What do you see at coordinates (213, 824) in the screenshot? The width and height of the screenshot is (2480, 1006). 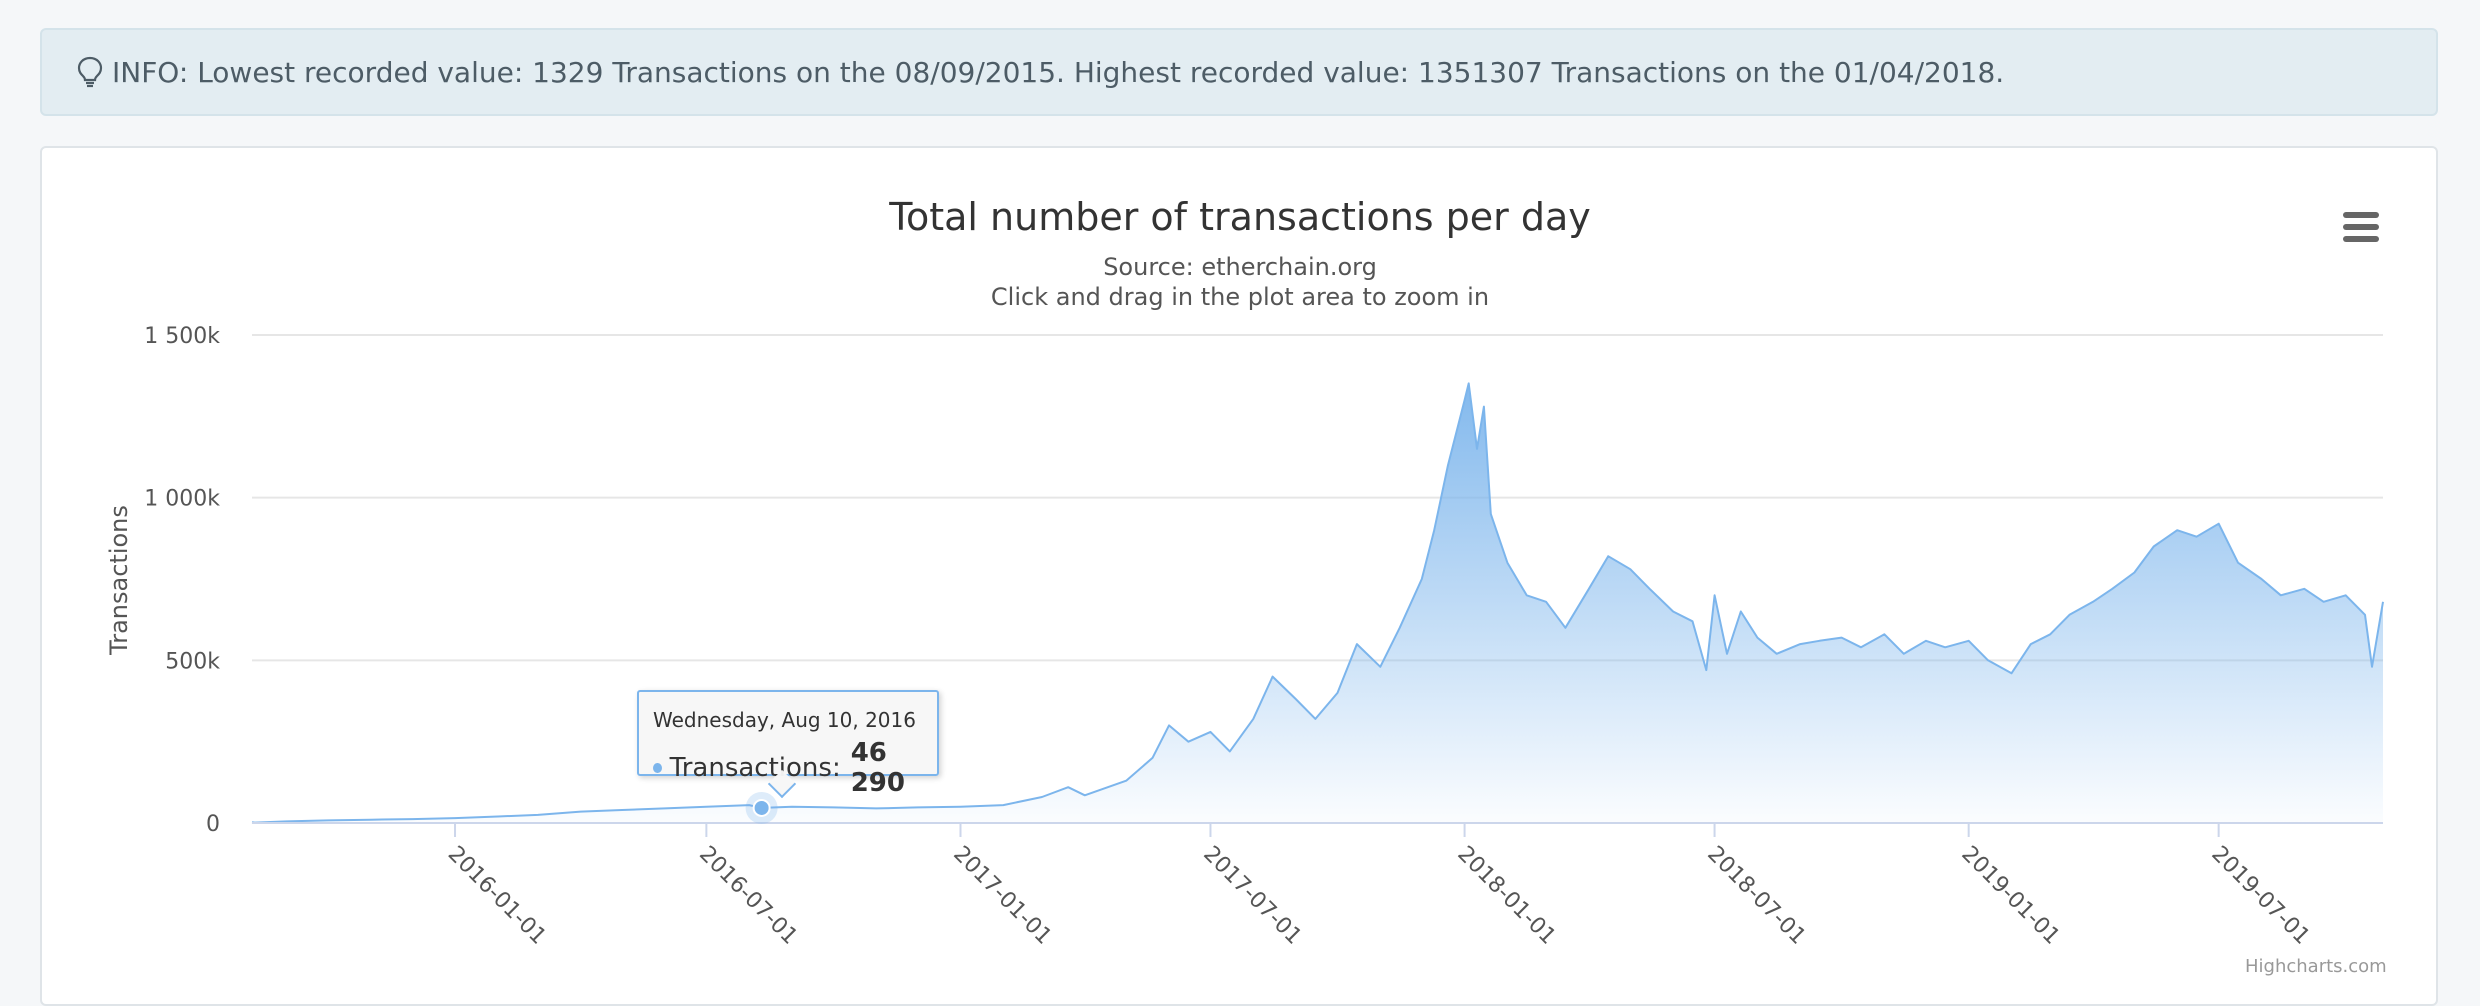 I see `y-tick-label: 0` at bounding box center [213, 824].